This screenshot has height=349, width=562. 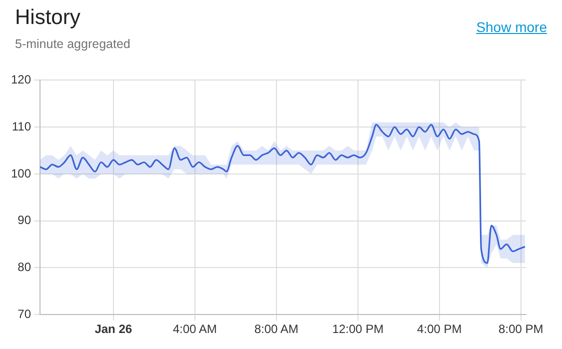 What do you see at coordinates (47, 18) in the screenshot?
I see `chart-title: History` at bounding box center [47, 18].